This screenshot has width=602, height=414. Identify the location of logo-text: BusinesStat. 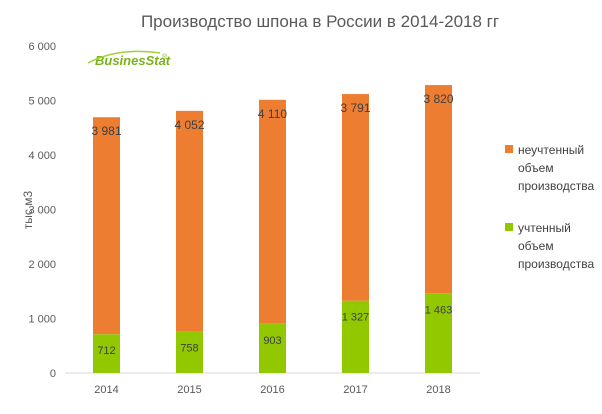
(133, 60).